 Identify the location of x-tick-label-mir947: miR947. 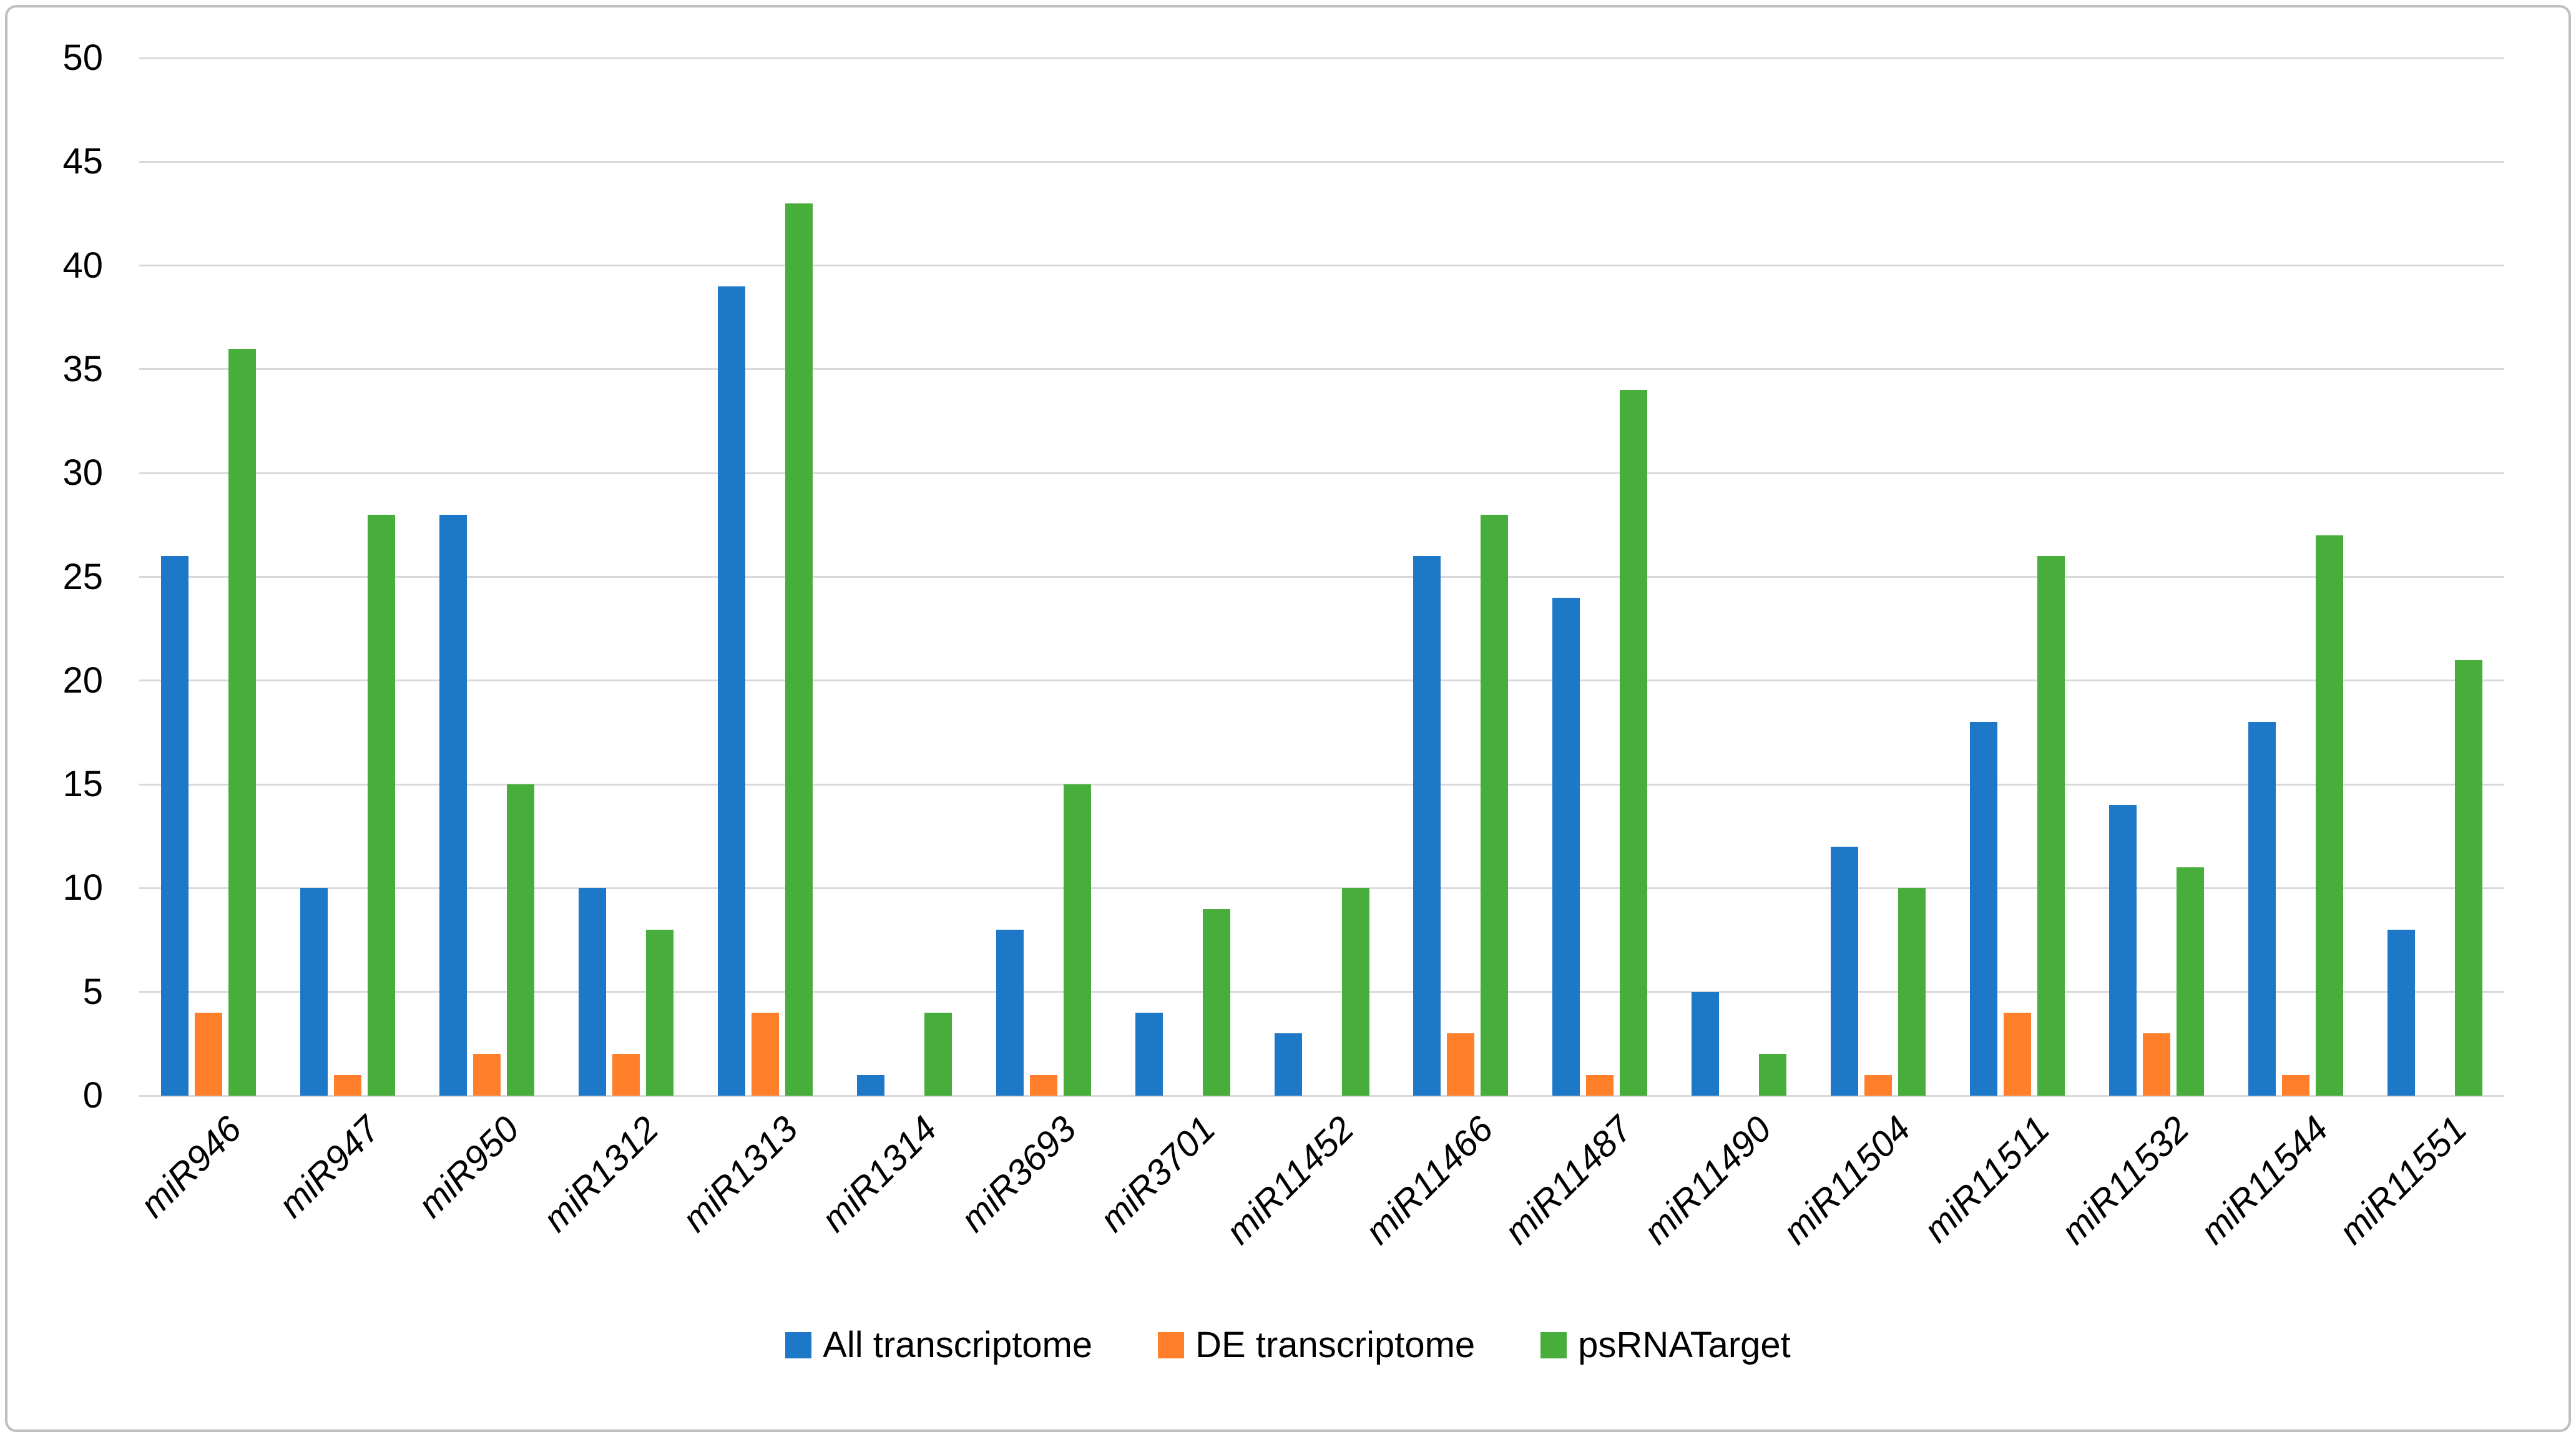
(329, 1166).